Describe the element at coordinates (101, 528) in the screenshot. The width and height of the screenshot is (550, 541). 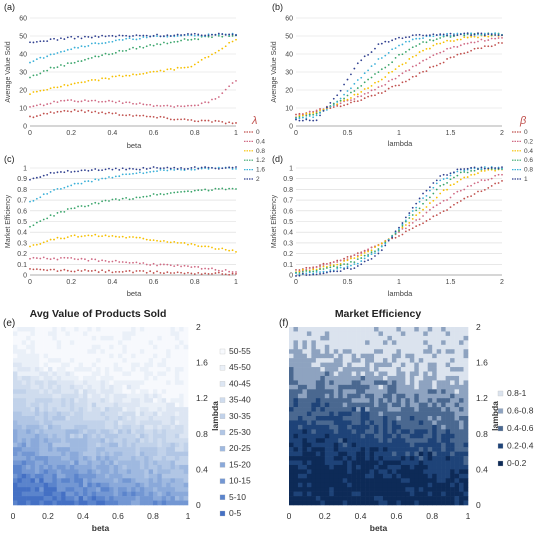
I see `x-axis-label: beta` at that location.